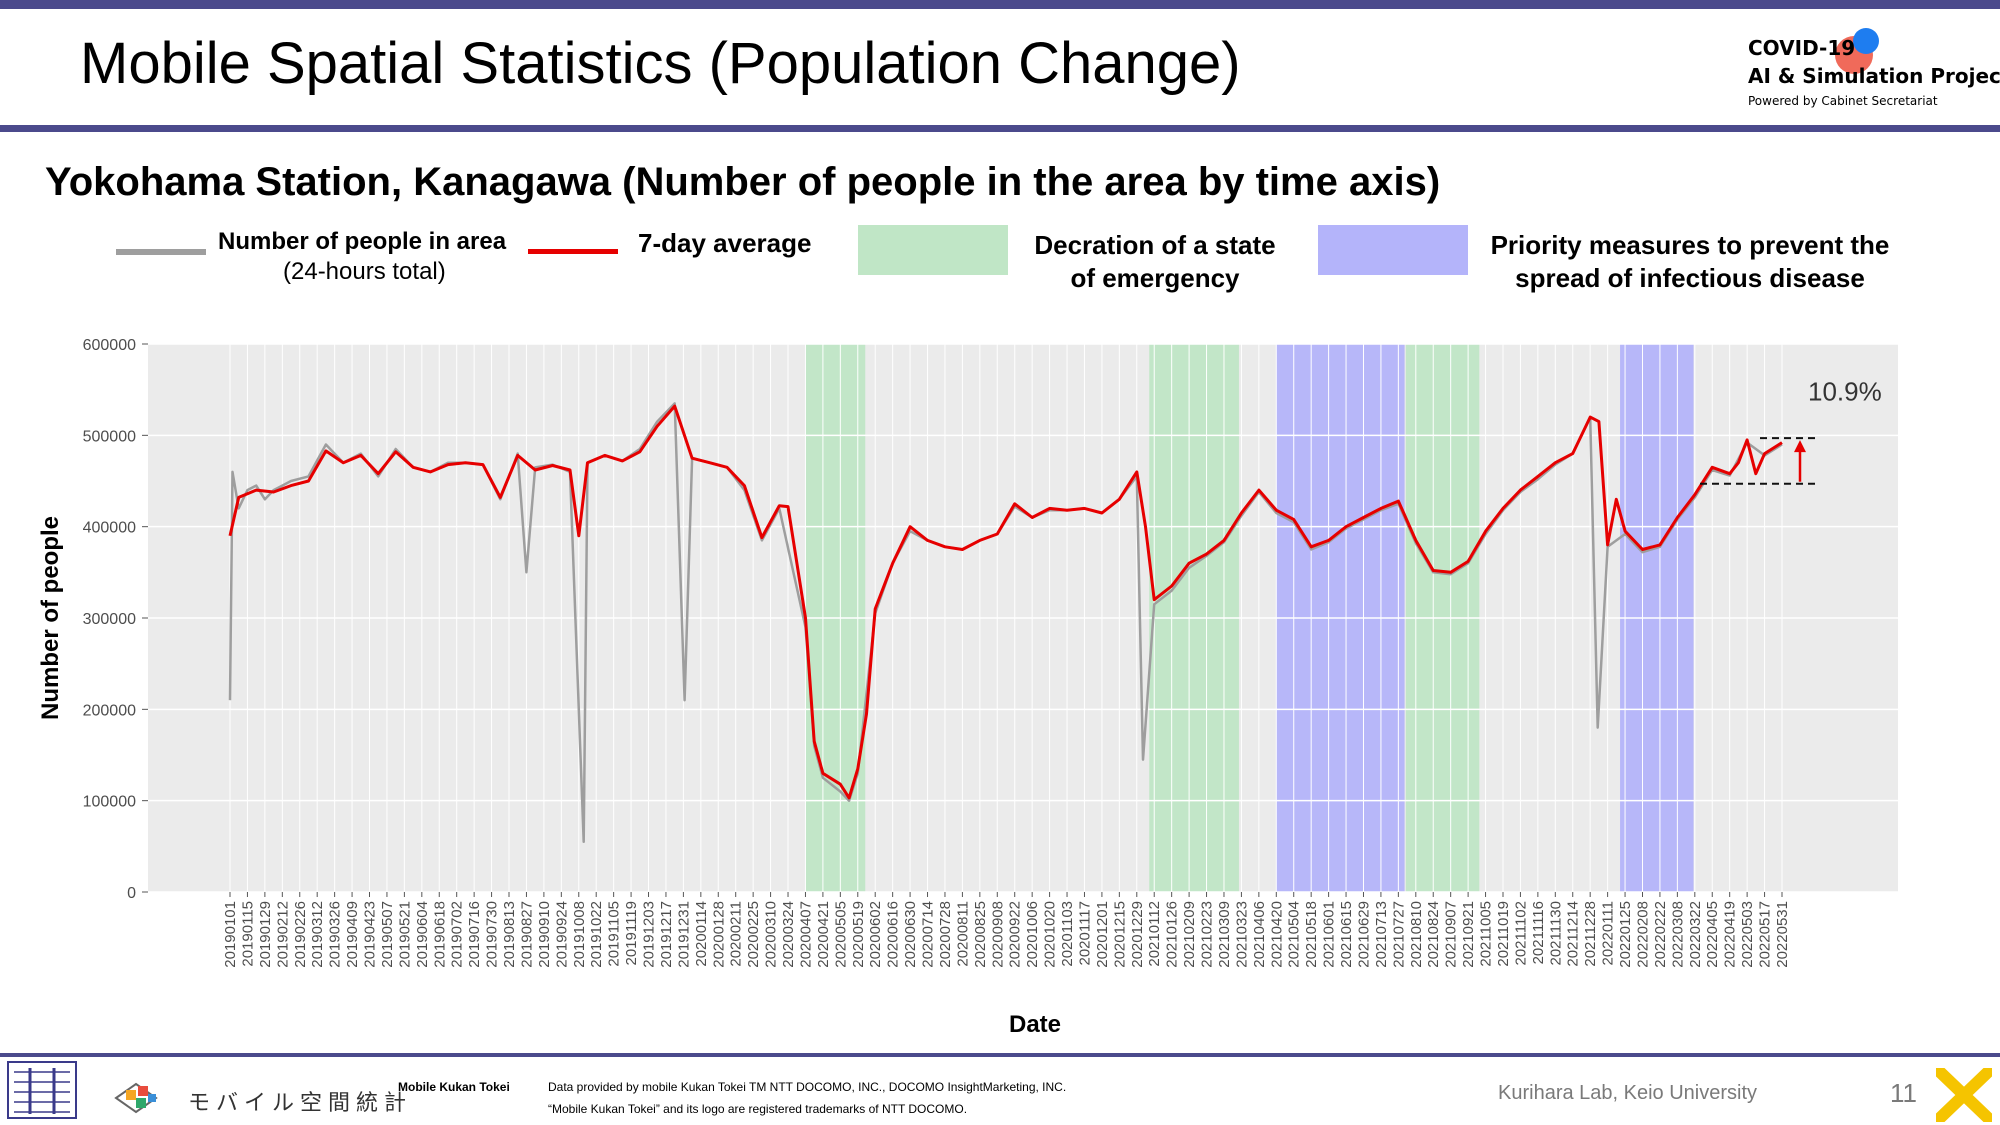 This screenshot has height=1125, width=2000. Describe the element at coordinates (1964, 1095) in the screenshot. I see `x-mark-logo-icon` at that location.